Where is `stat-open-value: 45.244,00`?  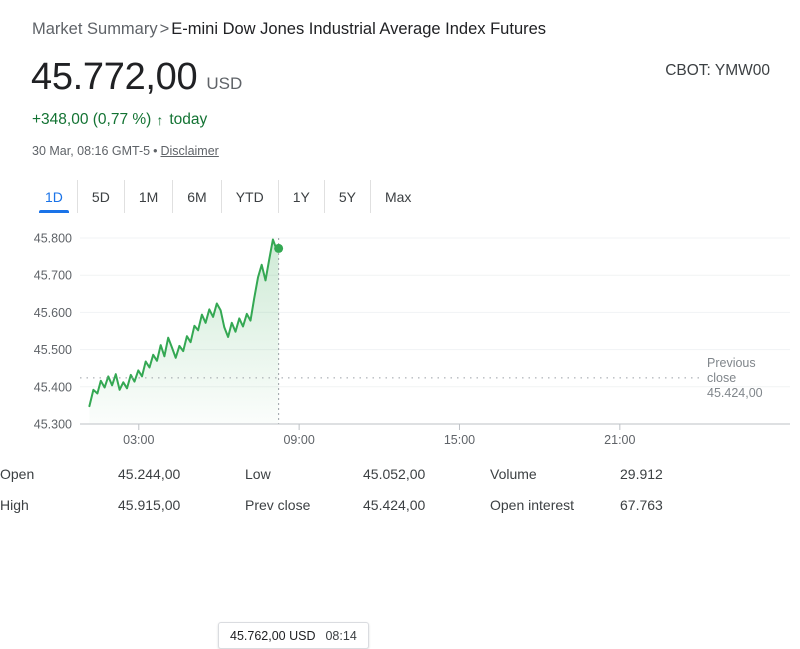
stat-open-value: 45.244,00 is located at coordinates (149, 474).